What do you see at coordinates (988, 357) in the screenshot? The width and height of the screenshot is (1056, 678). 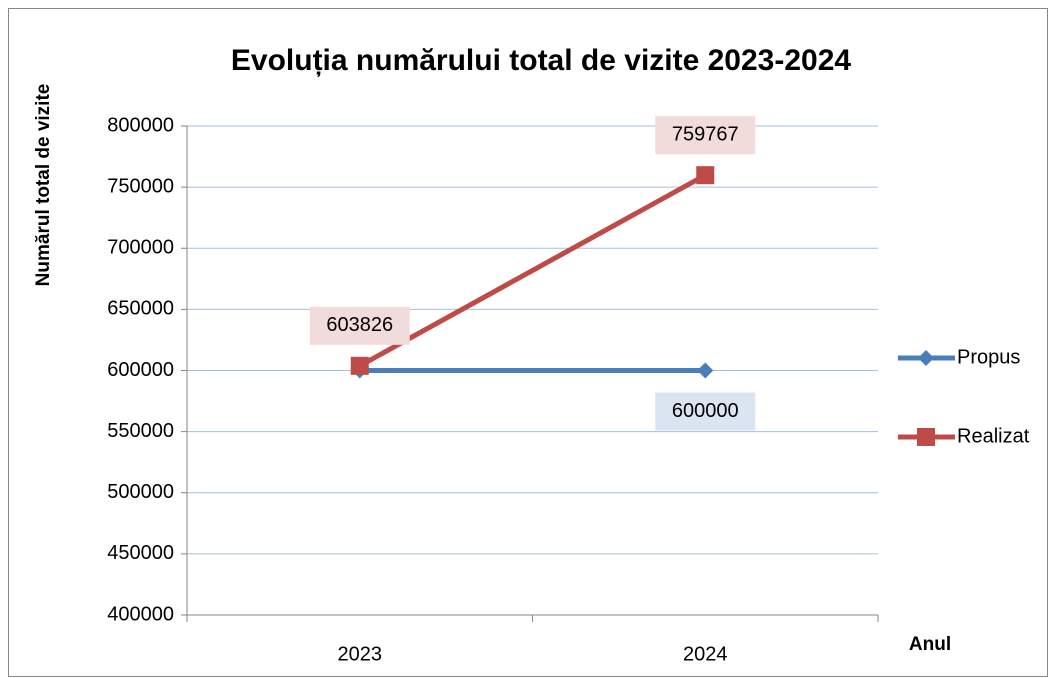 I see `legend-label: Propus` at bounding box center [988, 357].